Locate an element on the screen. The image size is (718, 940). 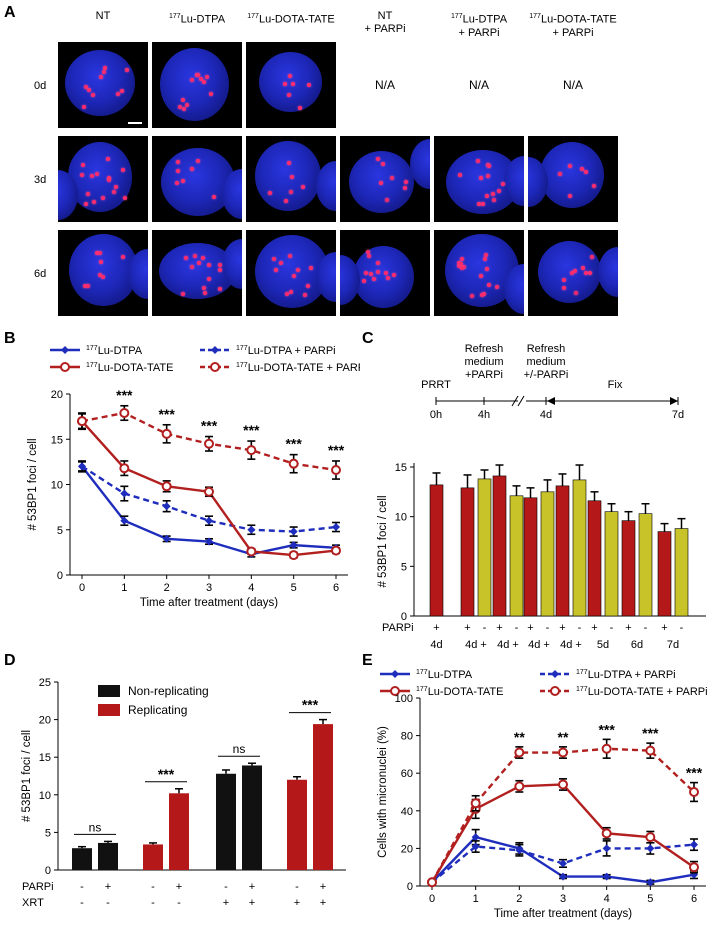
group-label: 4d + is located at coordinates (476, 644).